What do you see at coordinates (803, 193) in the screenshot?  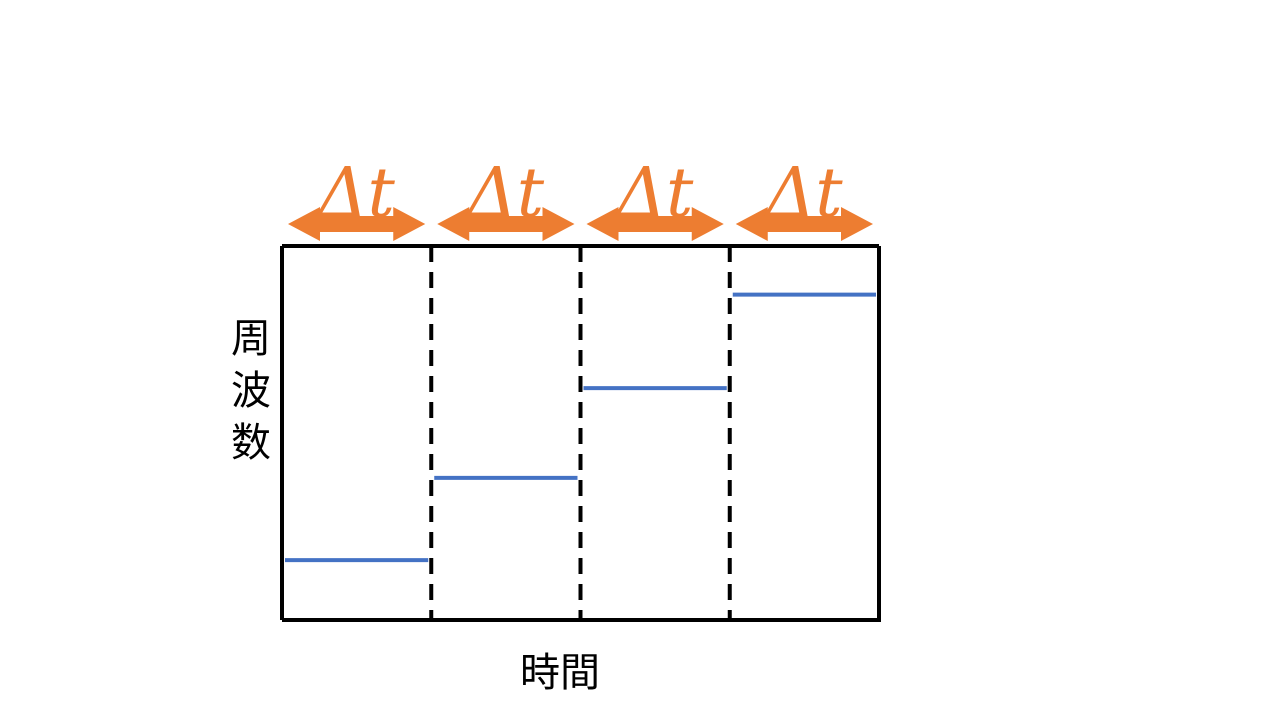 I see `interval-label-4: Δt` at bounding box center [803, 193].